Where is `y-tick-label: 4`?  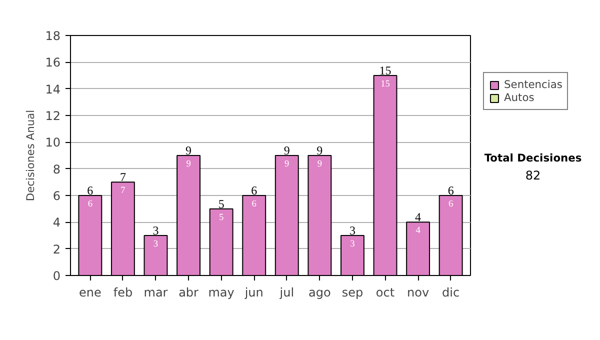 y-tick-label: 4 is located at coordinates (56, 223).